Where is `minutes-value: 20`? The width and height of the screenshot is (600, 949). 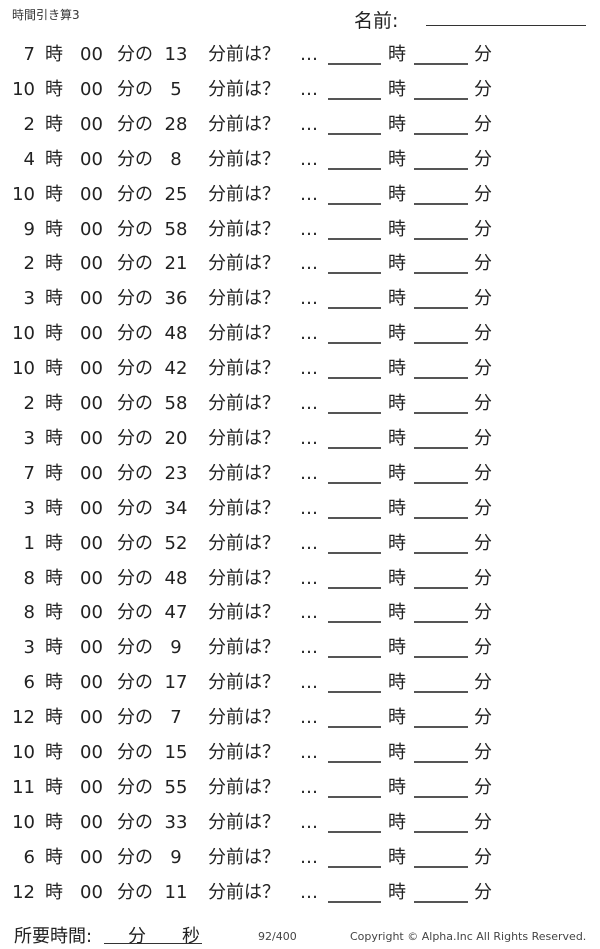
minutes-value: 20 is located at coordinates (176, 438).